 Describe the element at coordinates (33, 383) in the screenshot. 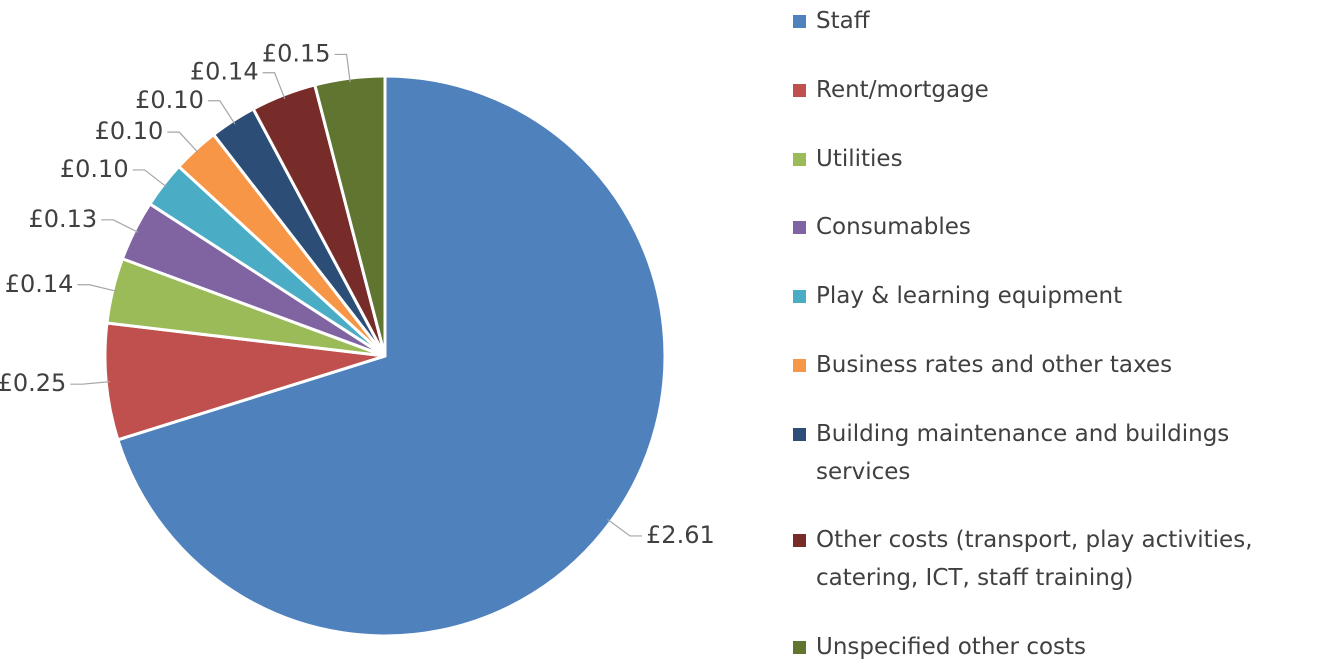

I see `data-label: £0.25` at that location.